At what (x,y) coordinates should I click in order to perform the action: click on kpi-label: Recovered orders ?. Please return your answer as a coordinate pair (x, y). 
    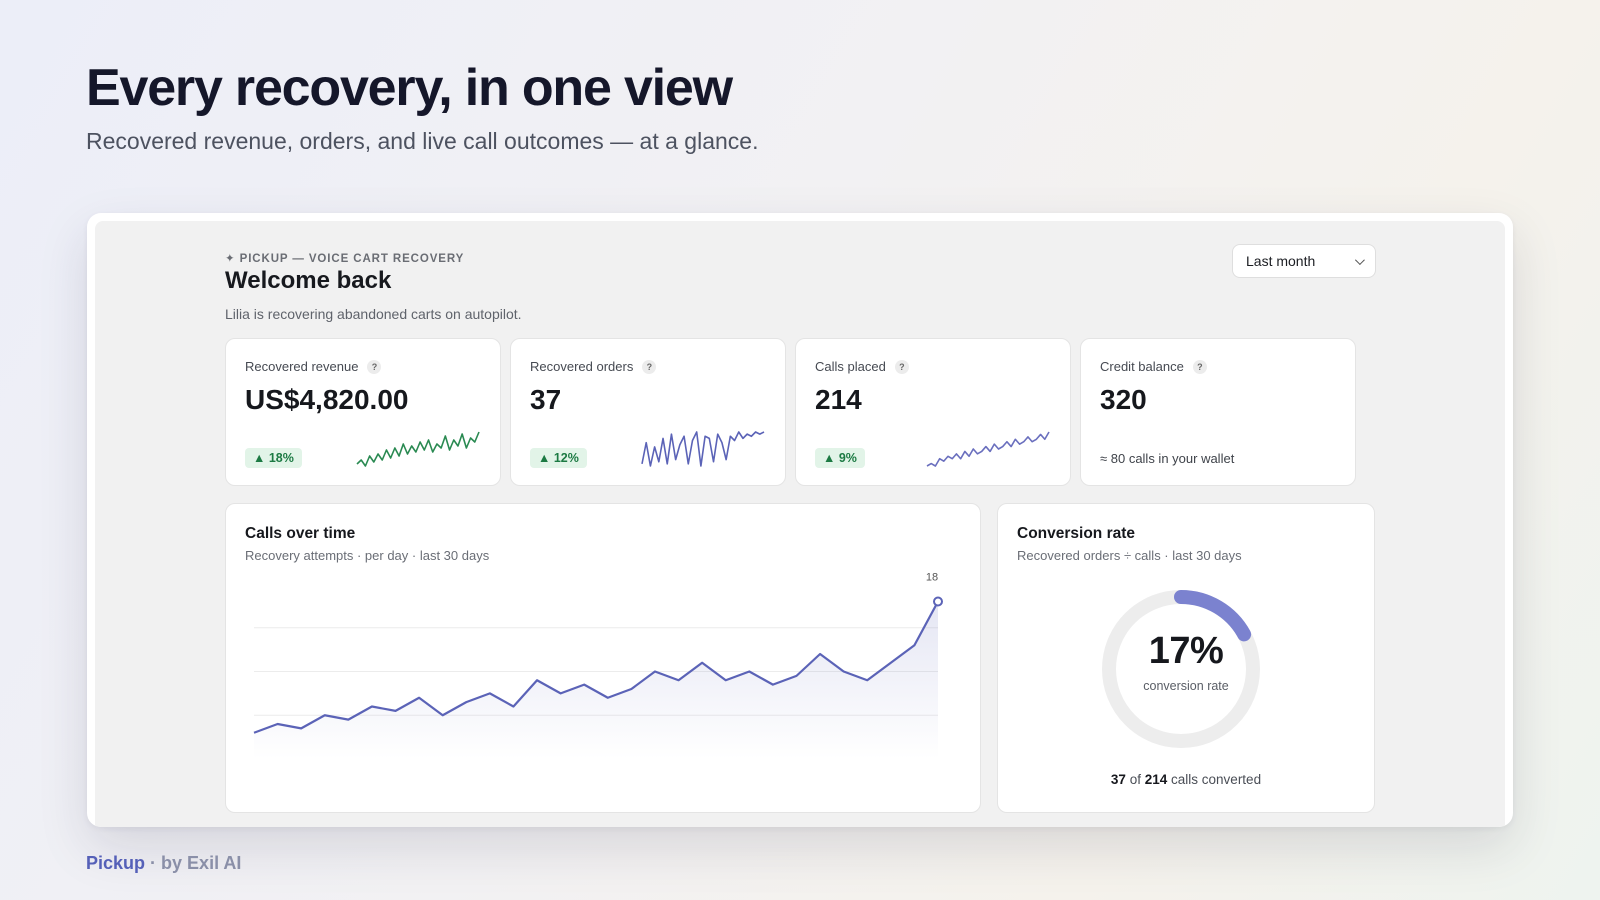
    Looking at the image, I should click on (593, 366).